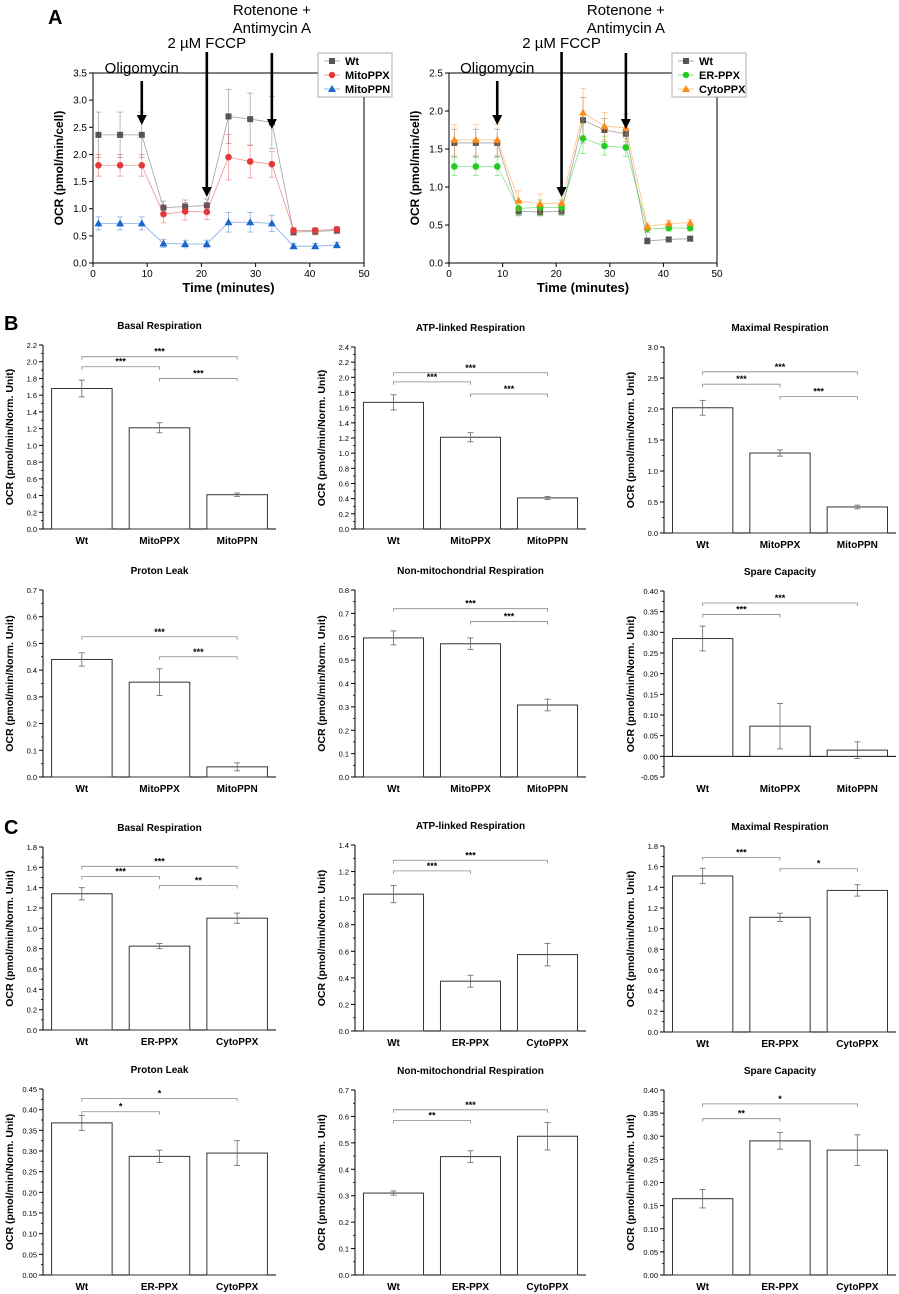 This screenshot has width=899, height=1294. I want to click on significance-bracket: *, so click(818, 865).